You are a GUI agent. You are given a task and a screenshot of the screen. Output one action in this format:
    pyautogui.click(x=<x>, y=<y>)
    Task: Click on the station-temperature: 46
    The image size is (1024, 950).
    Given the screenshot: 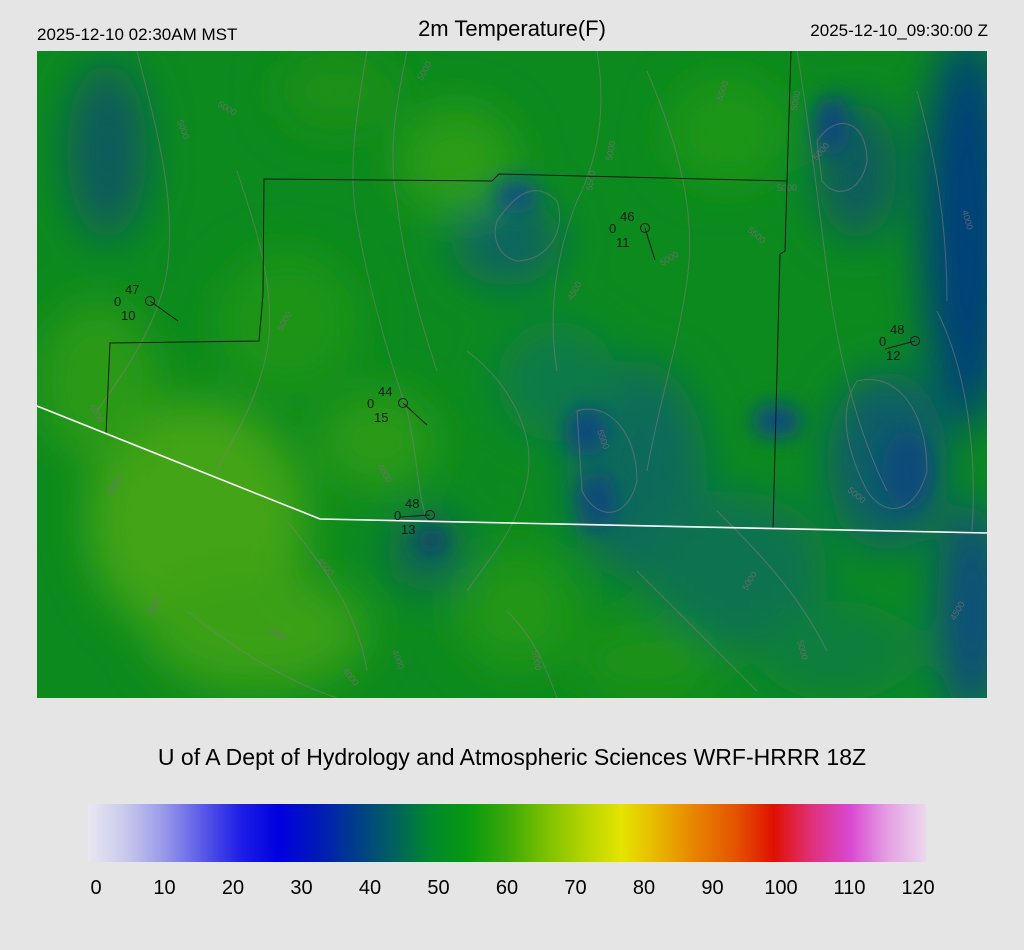 What is the action you would take?
    pyautogui.click(x=627, y=216)
    